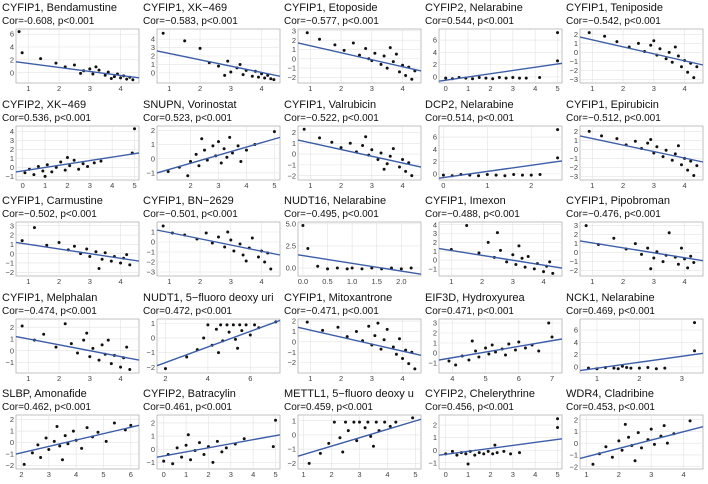  Describe the element at coordinates (150, 352) in the screenshot. I see `y-tick-label: −1` at that location.